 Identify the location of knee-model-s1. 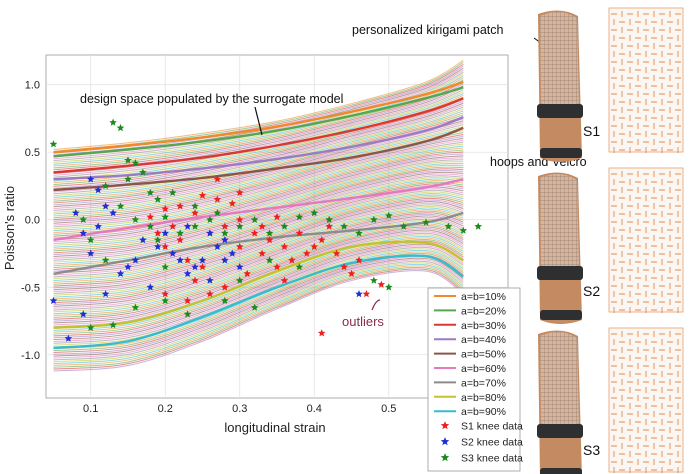
(560, 86).